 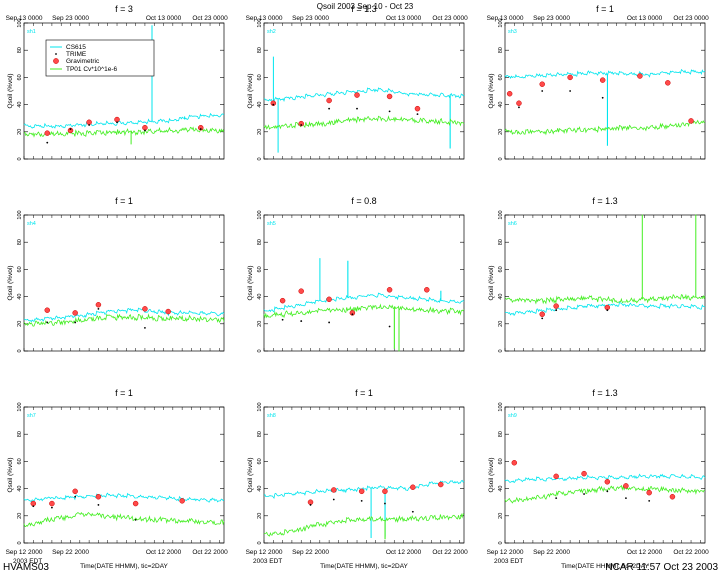 What do you see at coordinates (124, 91) in the screenshot?
I see `plot-frame` at bounding box center [124, 91].